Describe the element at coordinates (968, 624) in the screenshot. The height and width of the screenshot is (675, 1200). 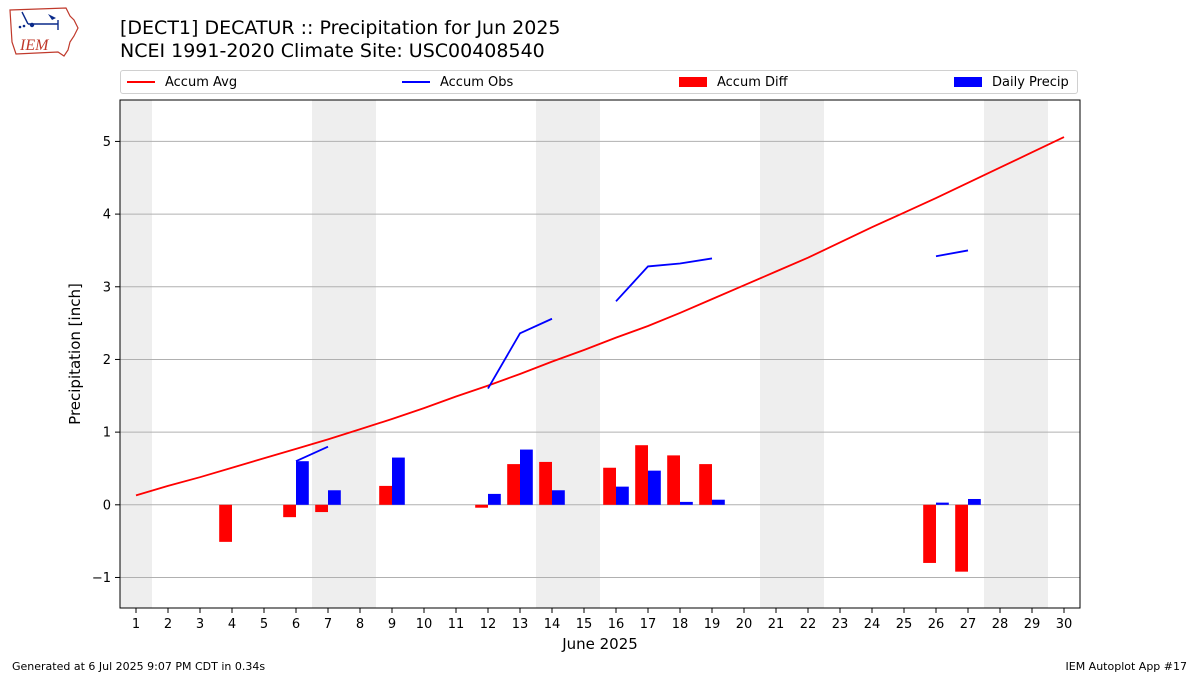
I see `x-tick-label: 27` at that location.